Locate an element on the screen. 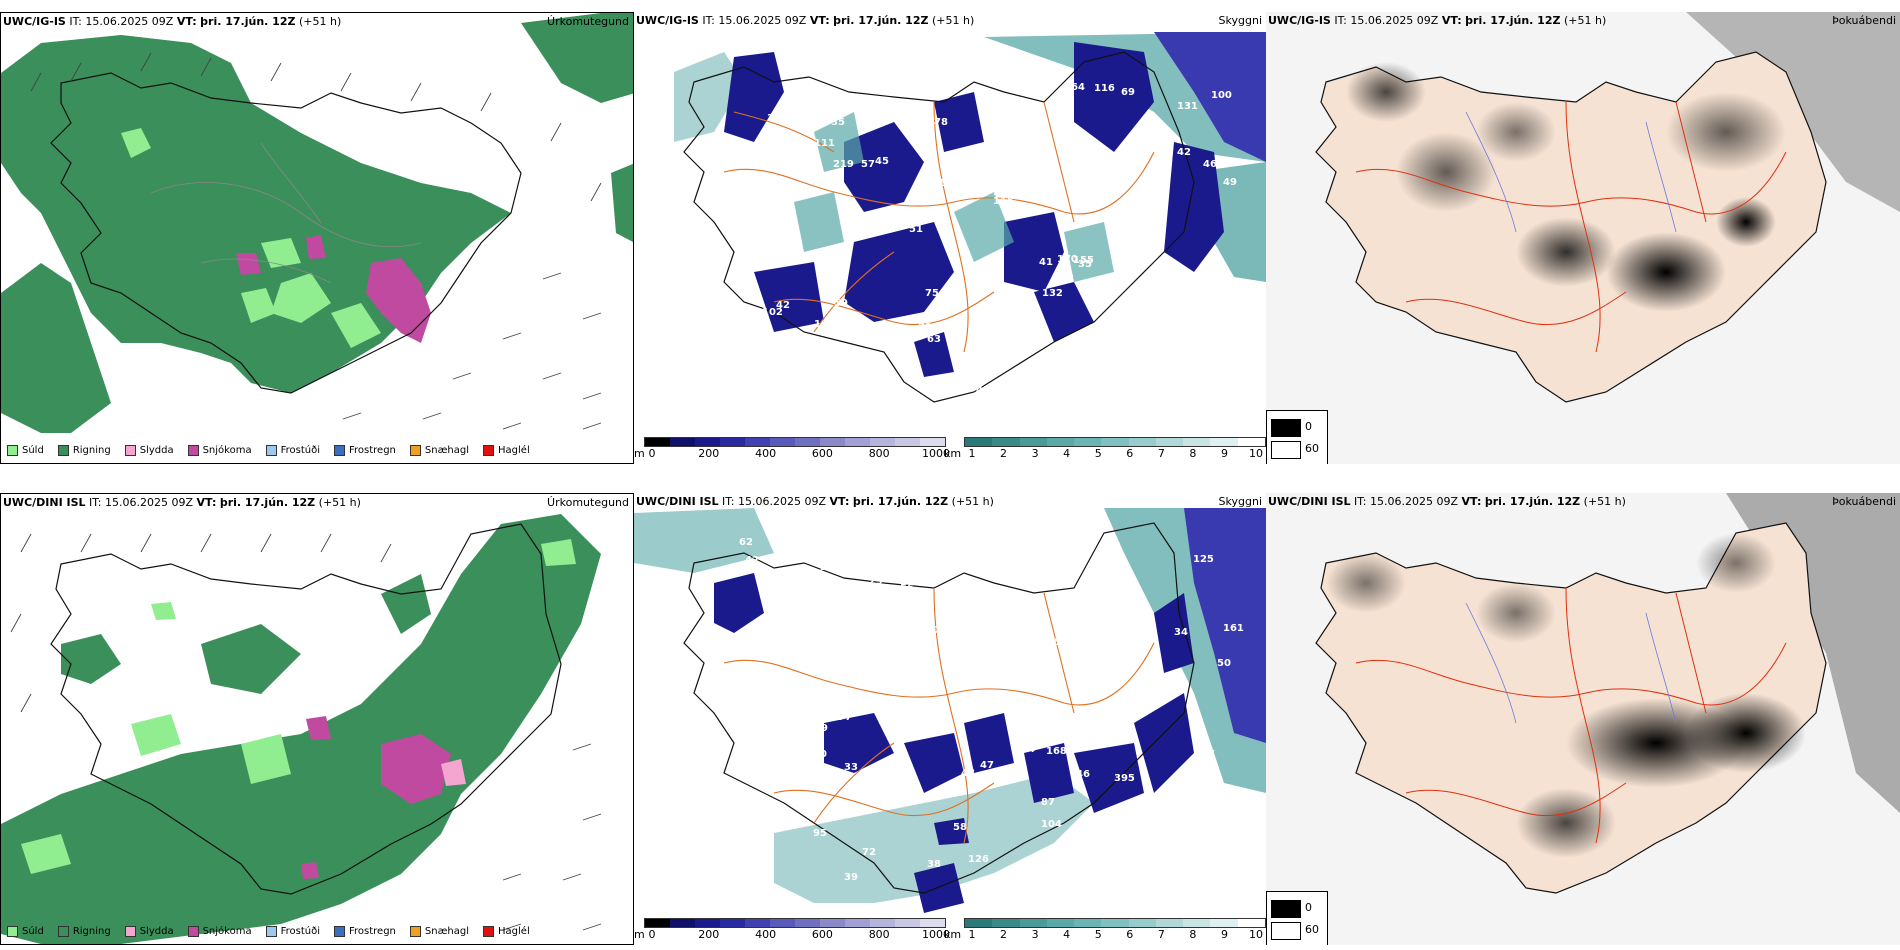  legend-item-snaehagl: Snæhagl is located at coordinates (439, 931).